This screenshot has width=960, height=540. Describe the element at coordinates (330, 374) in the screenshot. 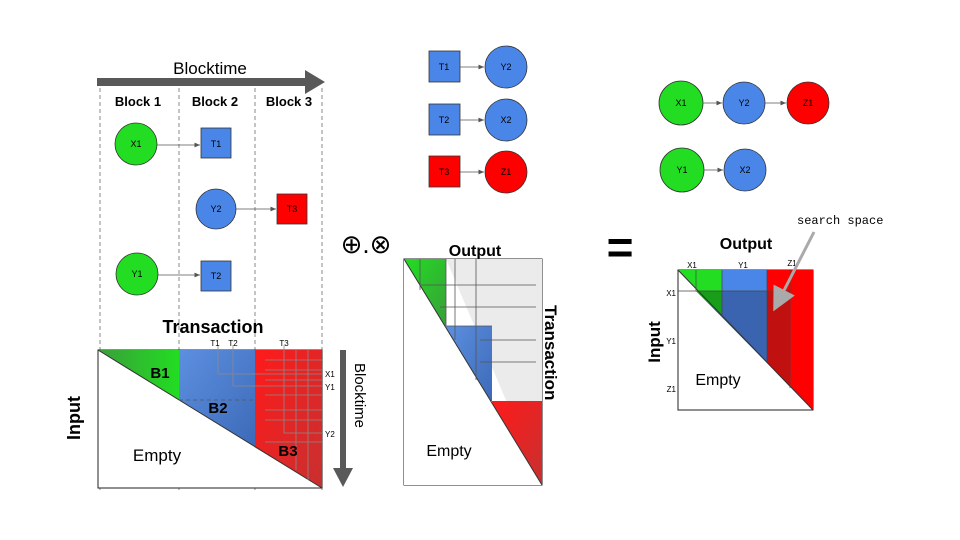

I see `left-row-tick-x1: X1` at that location.